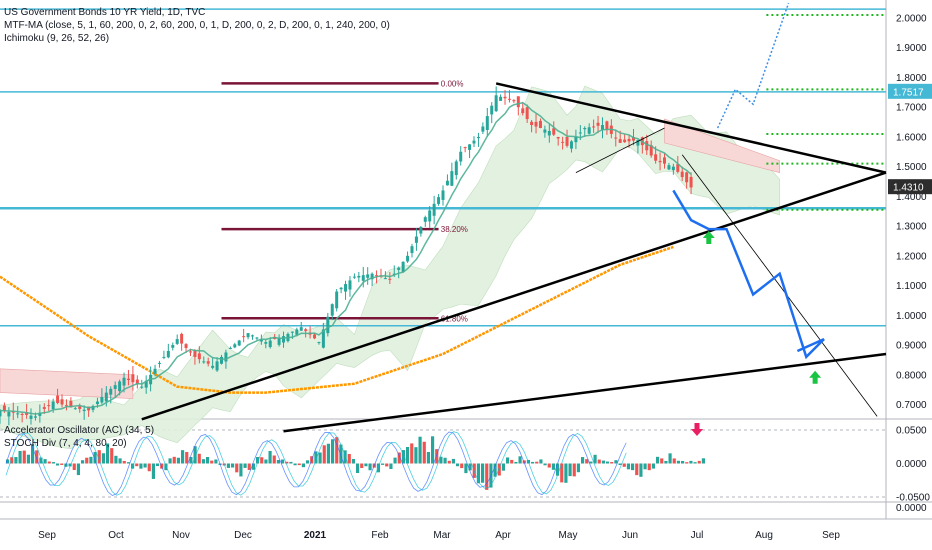  What do you see at coordinates (105, 12) in the screenshot?
I see `chart-title: US Government Bonds 10 YR Yield, 1D, TVC` at bounding box center [105, 12].